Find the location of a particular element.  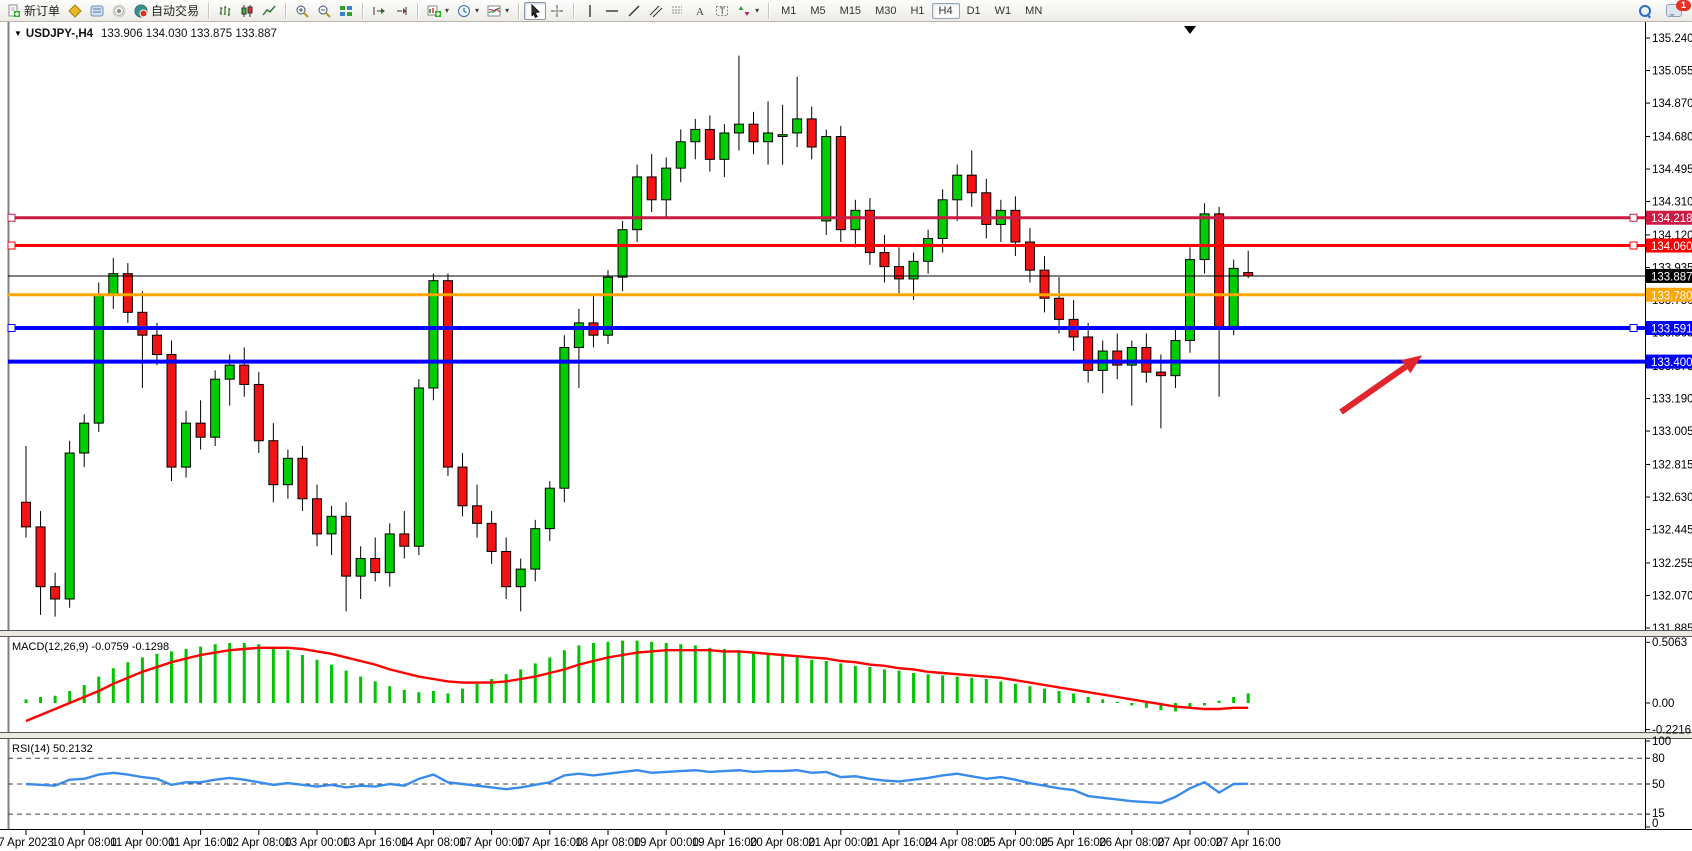

timeframe-button-h1: H1 is located at coordinates (917, 10).